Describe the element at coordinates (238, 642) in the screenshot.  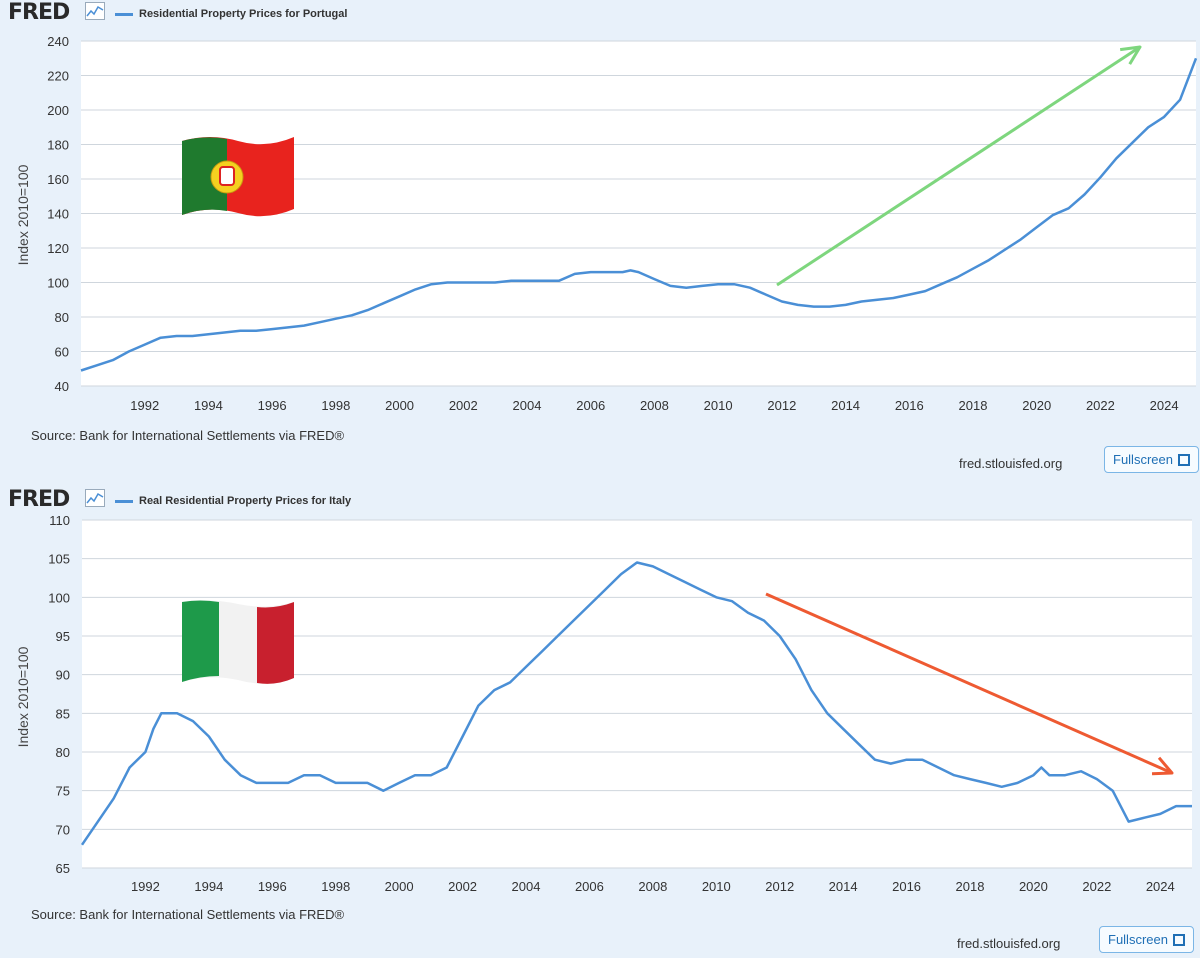
I see `italy-flag-icon` at that location.